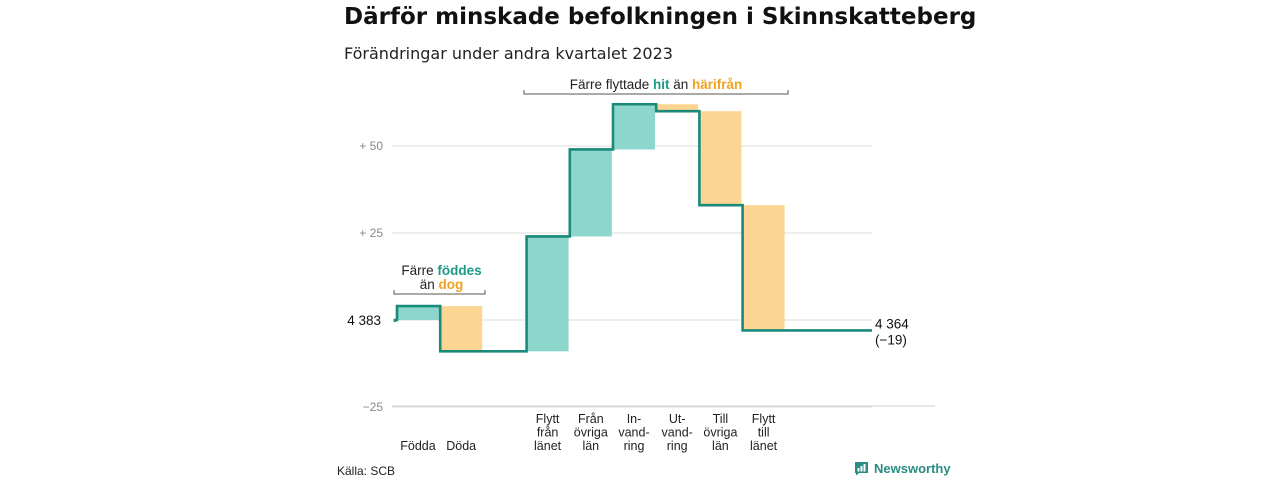 Image resolution: width=1280 pixels, height=480 pixels. What do you see at coordinates (417, 446) in the screenshot?
I see `x-category-label: Födda` at bounding box center [417, 446].